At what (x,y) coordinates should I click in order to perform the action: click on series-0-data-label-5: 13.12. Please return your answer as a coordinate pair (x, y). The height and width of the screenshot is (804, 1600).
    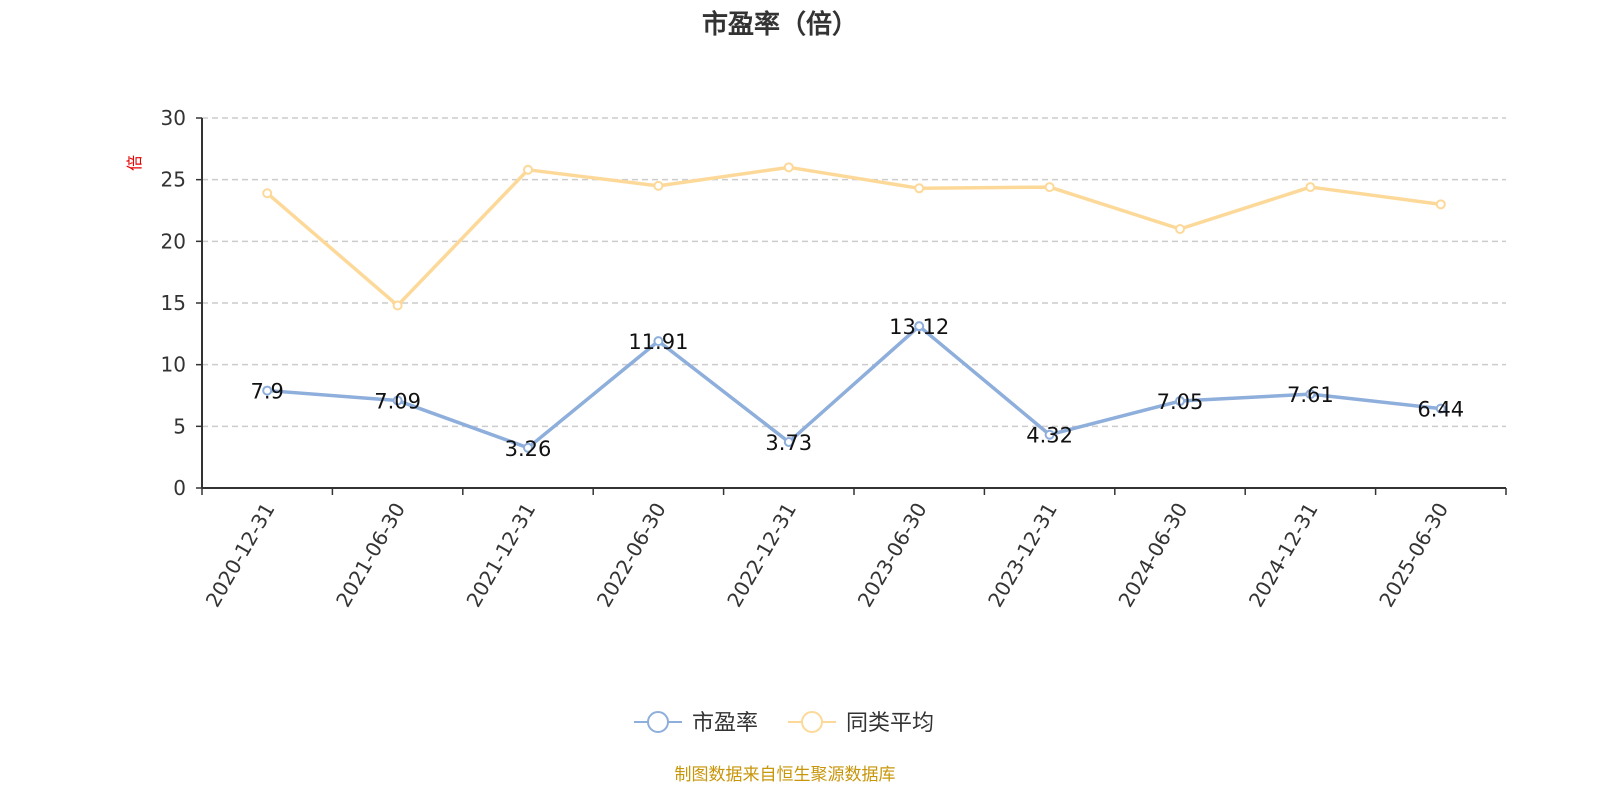
    Looking at the image, I should click on (919, 327).